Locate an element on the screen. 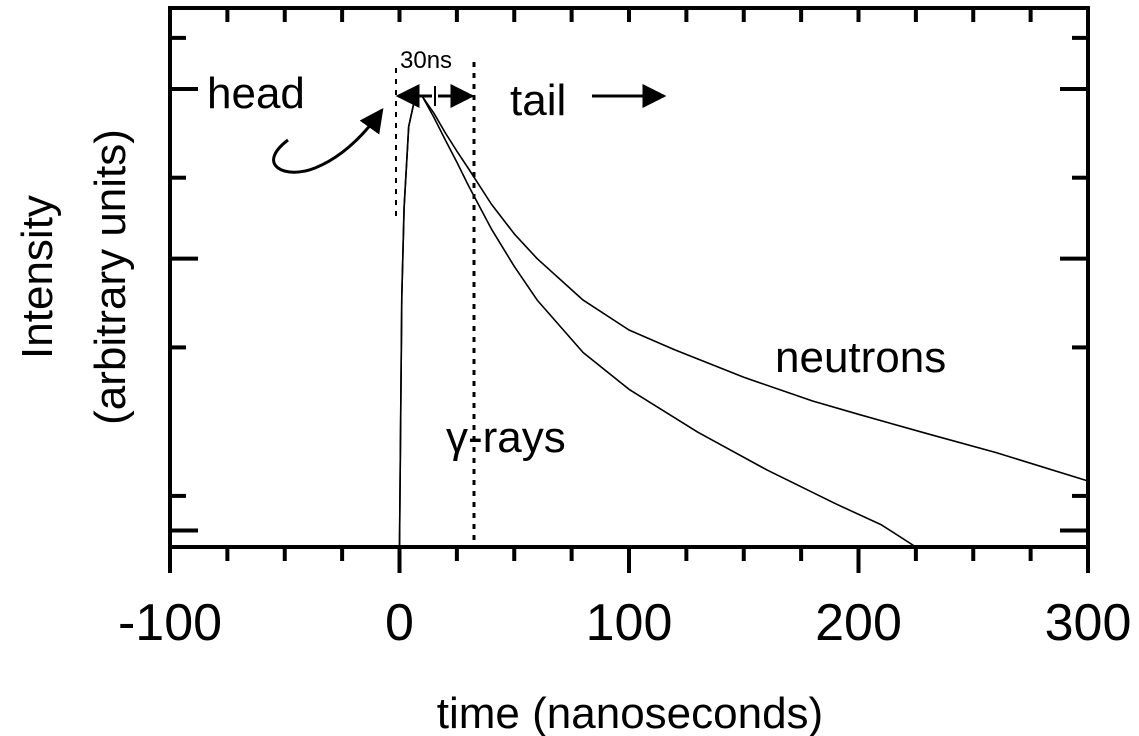 Image resolution: width=1139 pixels, height=736 pixels. annotation-neutrons: neutrons is located at coordinates (860, 357).